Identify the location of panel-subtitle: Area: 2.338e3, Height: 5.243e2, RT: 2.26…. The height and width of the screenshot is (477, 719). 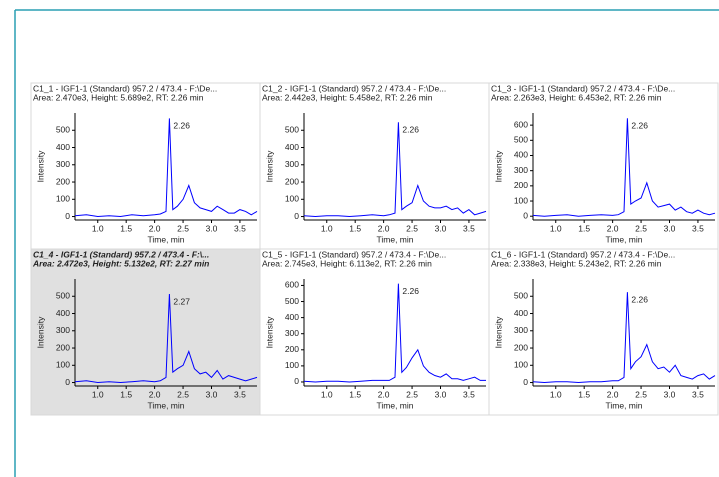
(576, 263).